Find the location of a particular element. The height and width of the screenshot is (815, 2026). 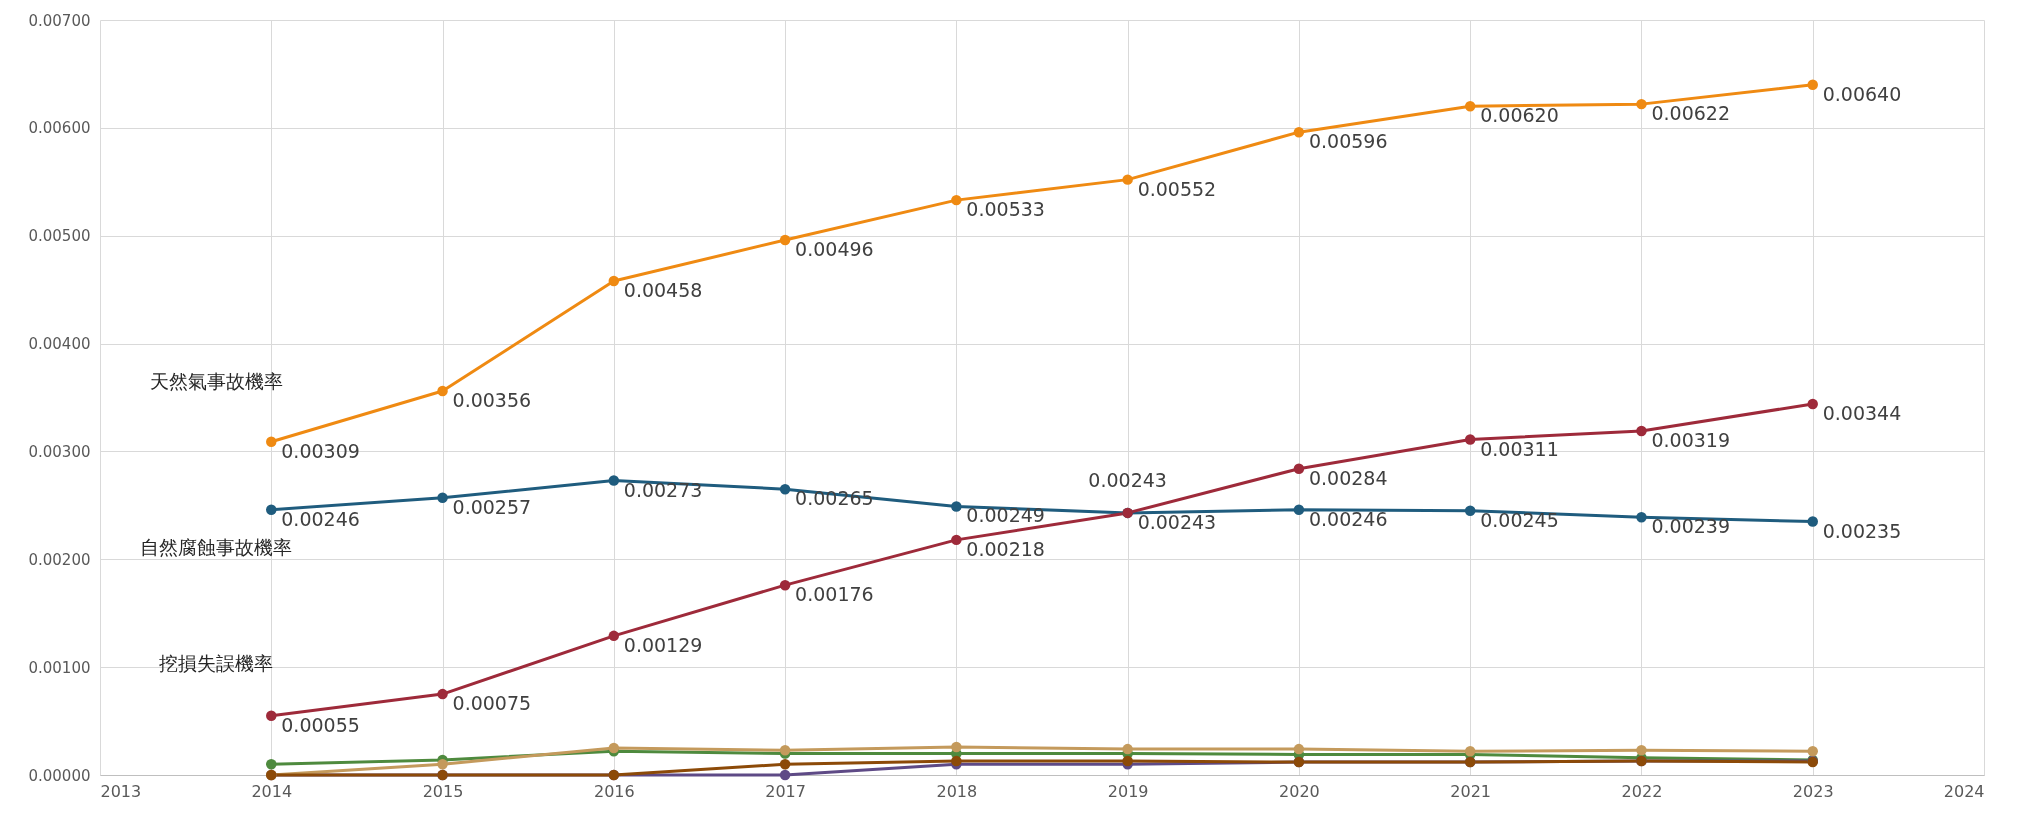

x-tick-label: 2017 is located at coordinates (785, 791).